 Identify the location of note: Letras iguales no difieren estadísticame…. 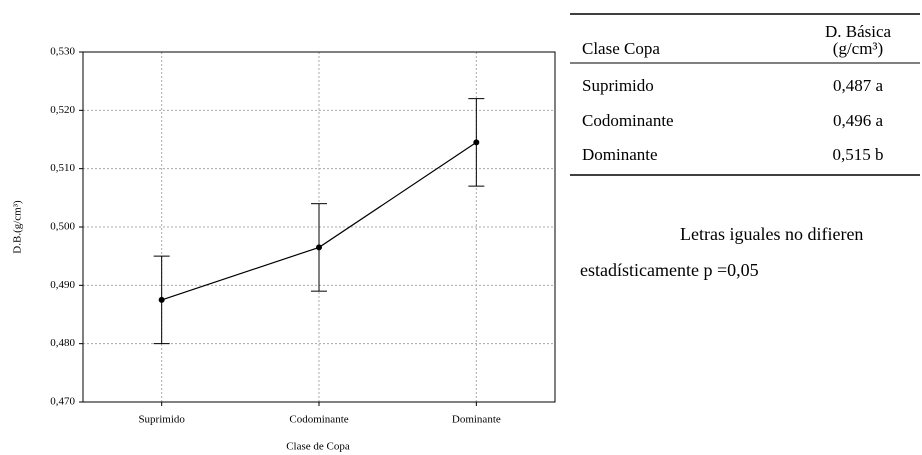
(722, 252).